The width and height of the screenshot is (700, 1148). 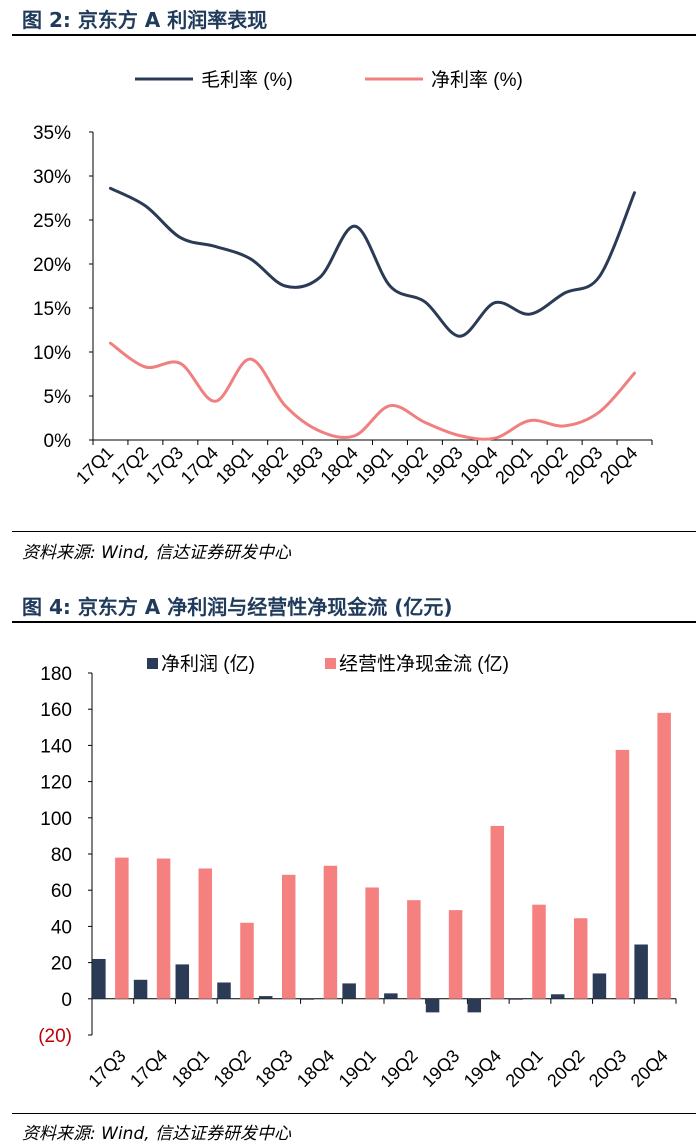 I want to click on cashflow-bar-19Q2, so click(x=414, y=949).